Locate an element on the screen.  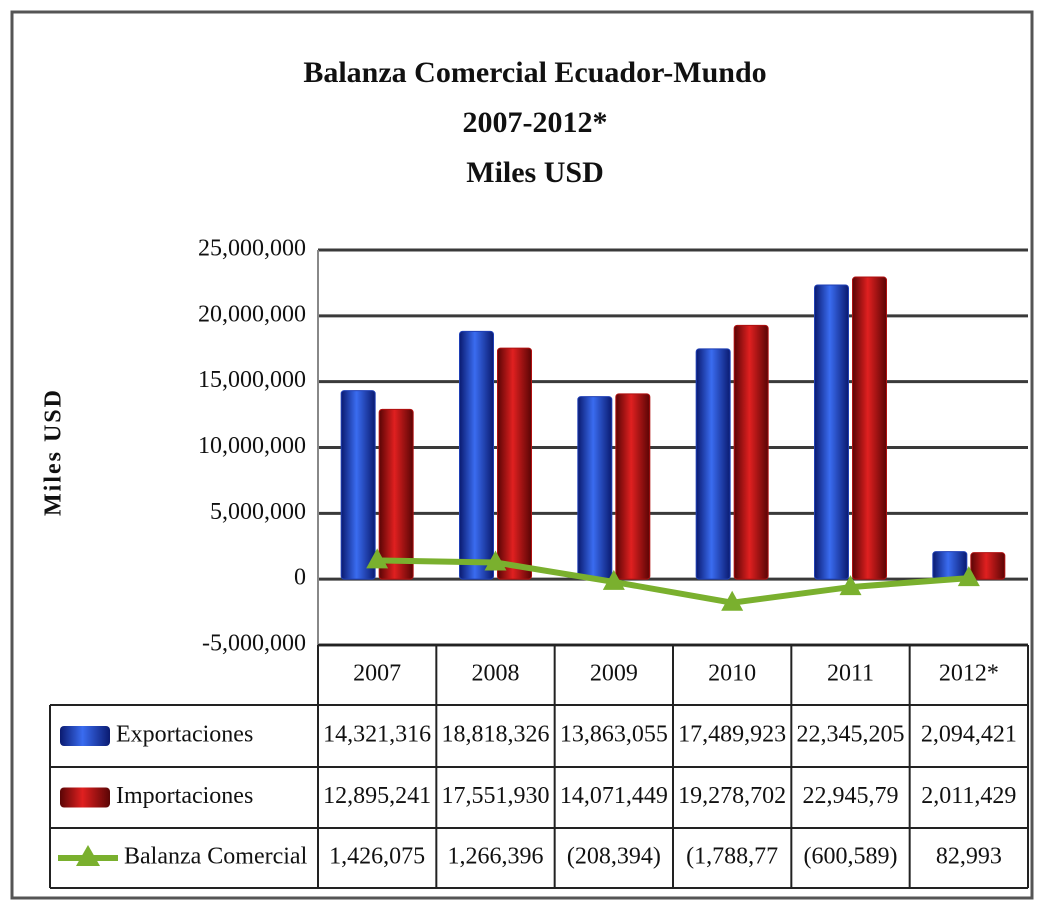
y-tick-label: 0 is located at coordinates (300, 578).